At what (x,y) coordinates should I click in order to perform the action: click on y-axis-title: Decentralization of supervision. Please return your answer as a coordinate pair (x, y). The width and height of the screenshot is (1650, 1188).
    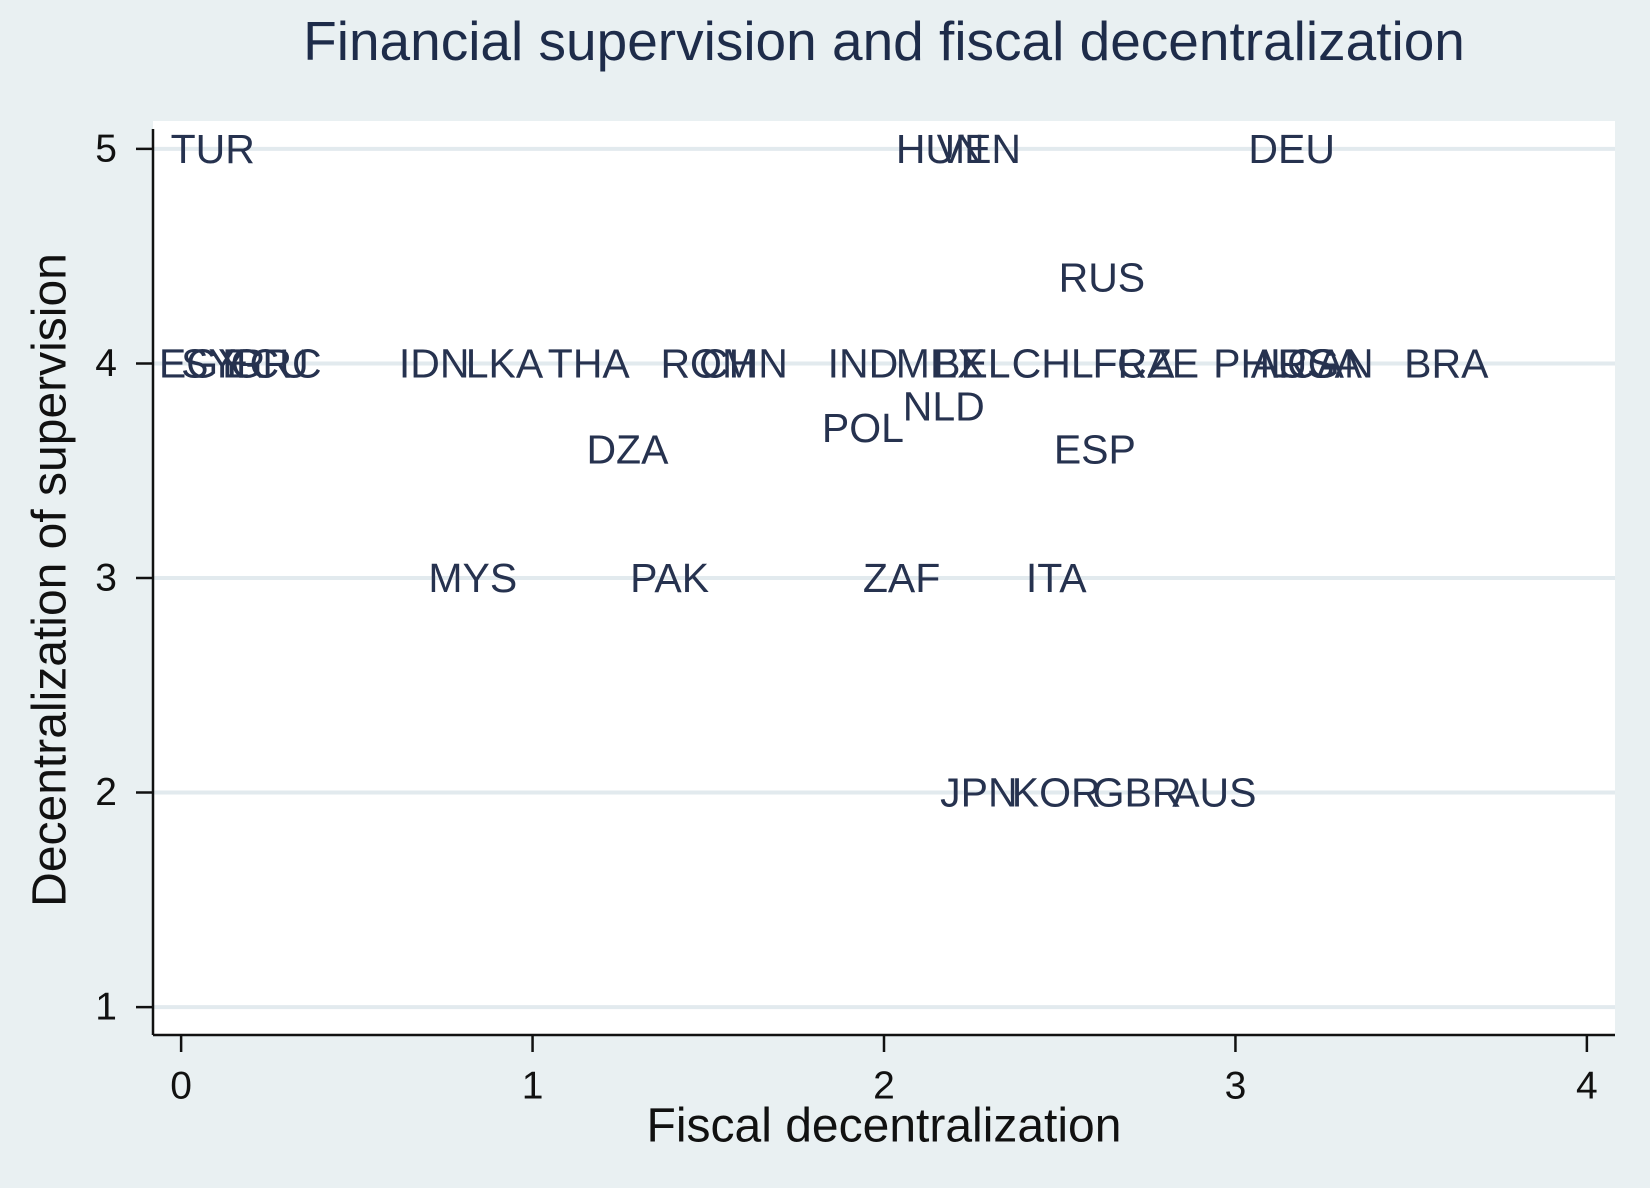
    Looking at the image, I should click on (50, 580).